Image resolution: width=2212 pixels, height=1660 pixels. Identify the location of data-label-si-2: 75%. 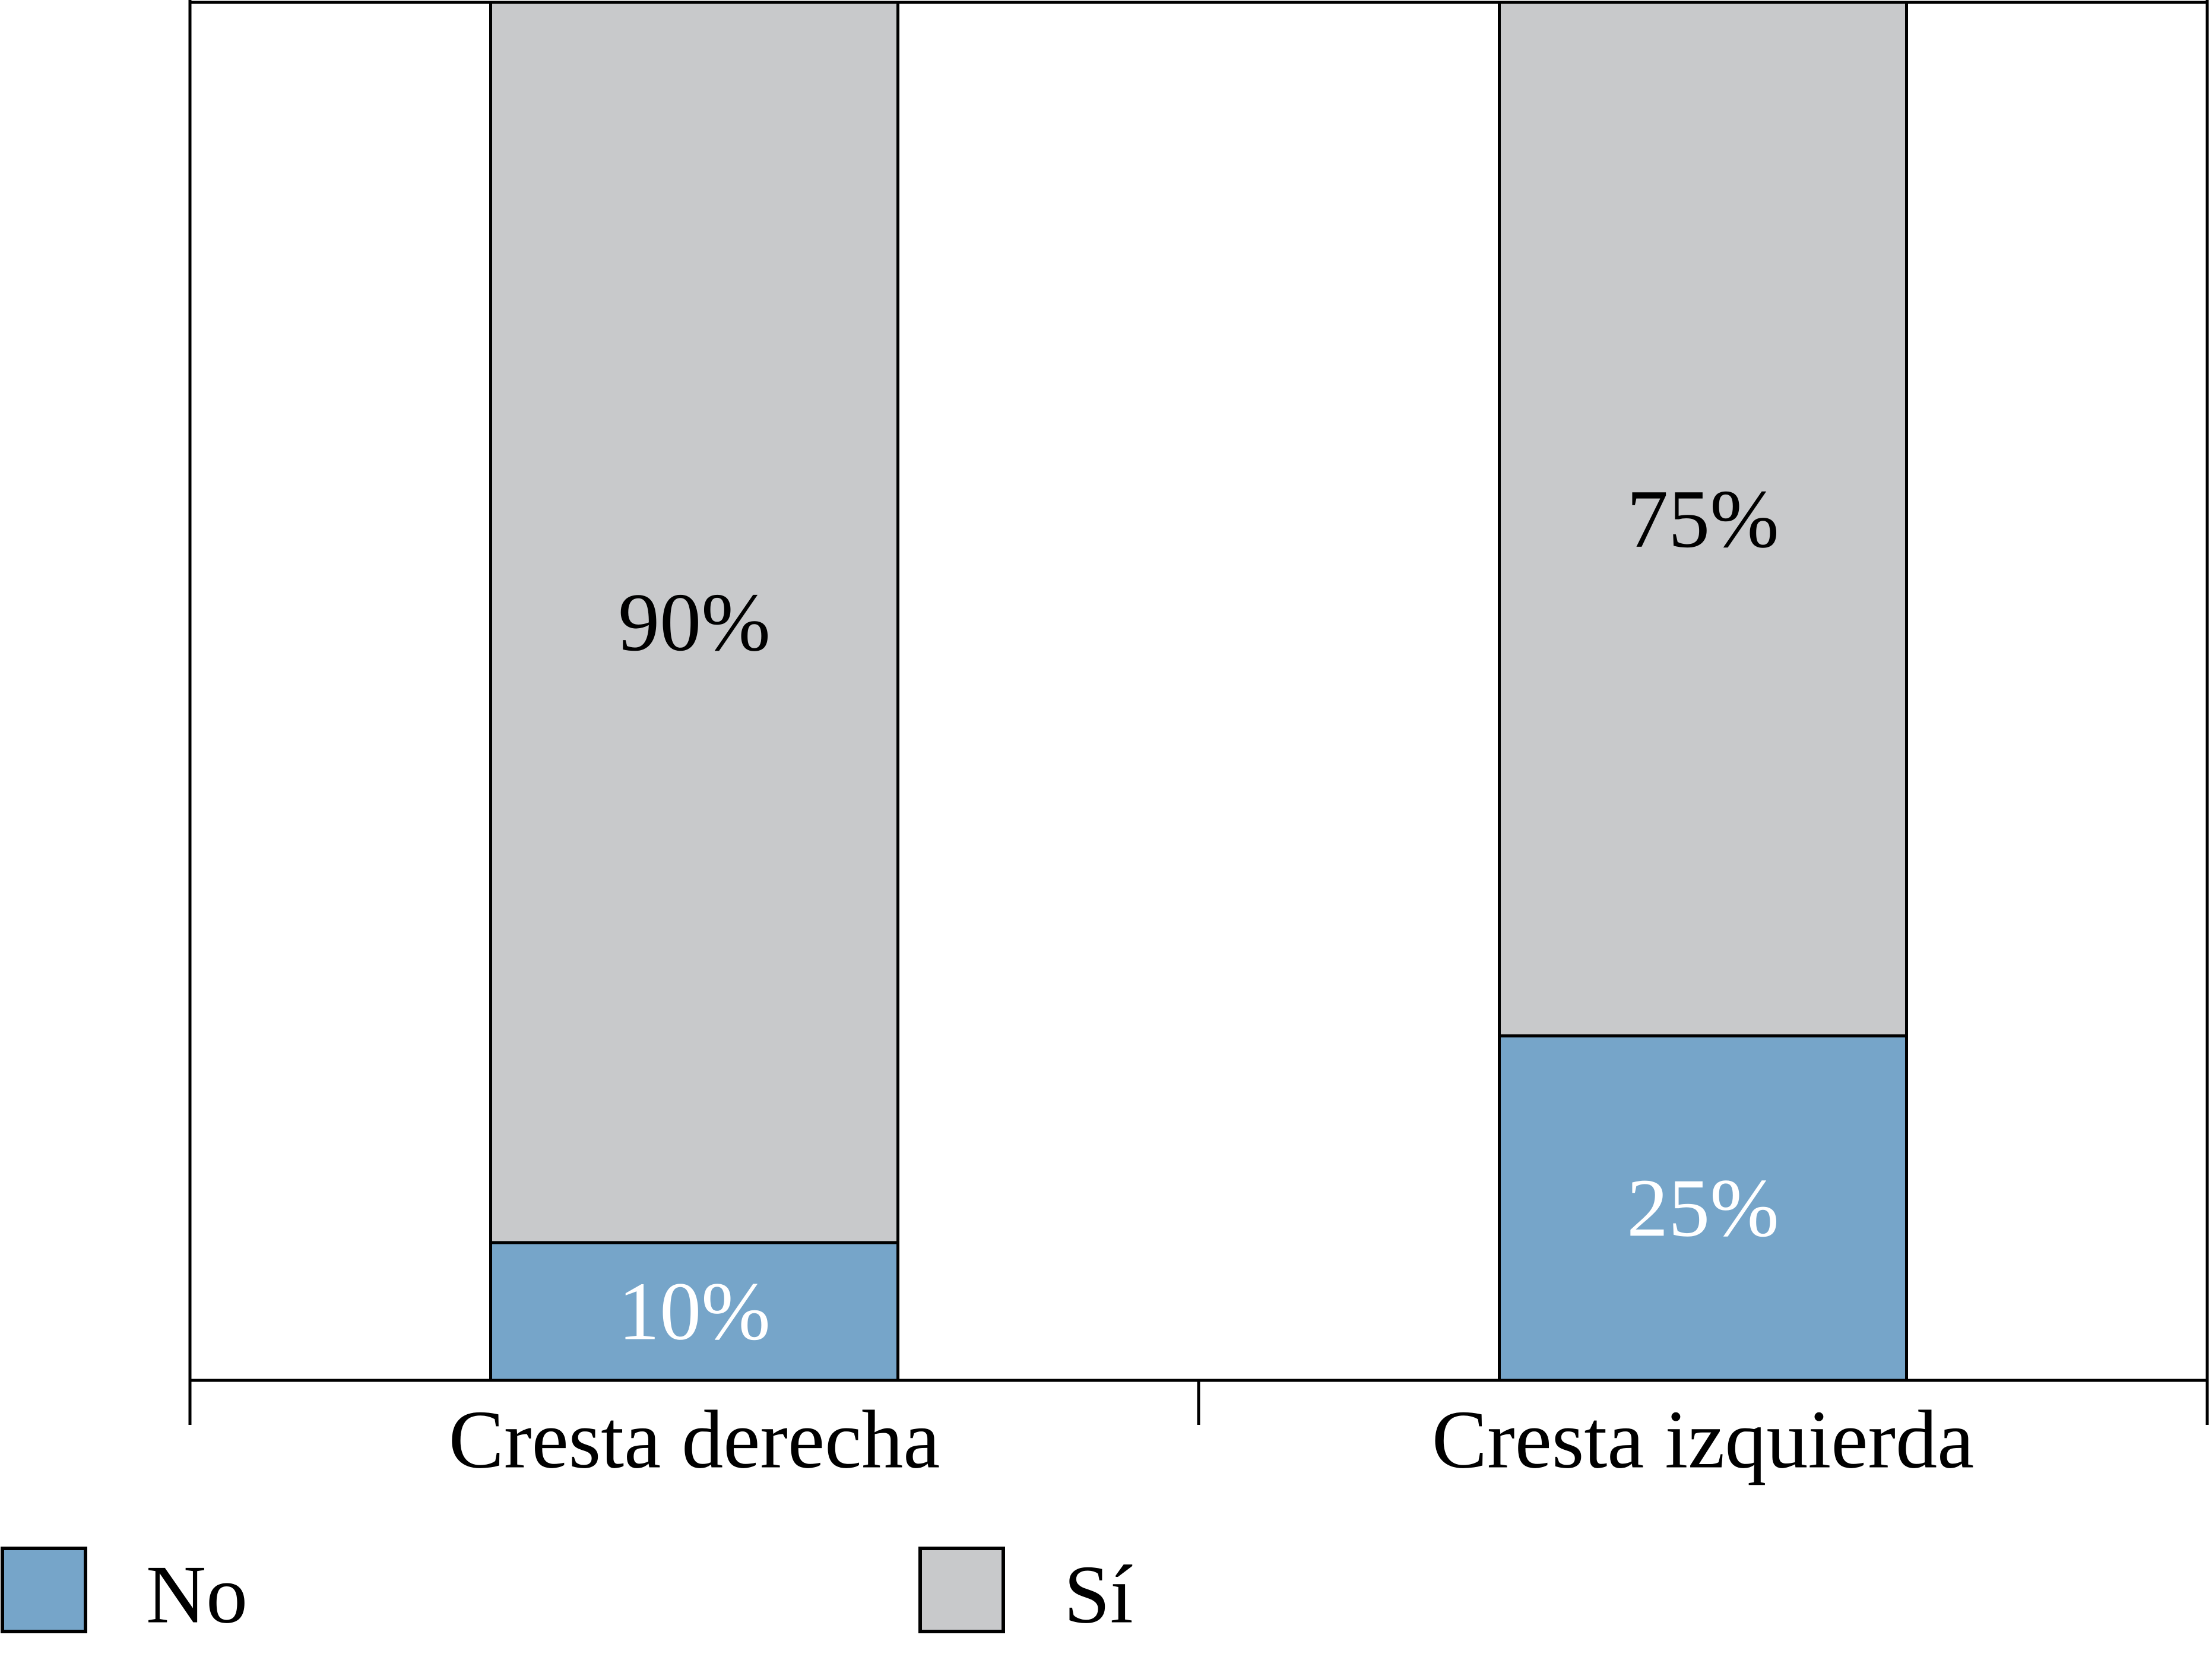
(1703, 519).